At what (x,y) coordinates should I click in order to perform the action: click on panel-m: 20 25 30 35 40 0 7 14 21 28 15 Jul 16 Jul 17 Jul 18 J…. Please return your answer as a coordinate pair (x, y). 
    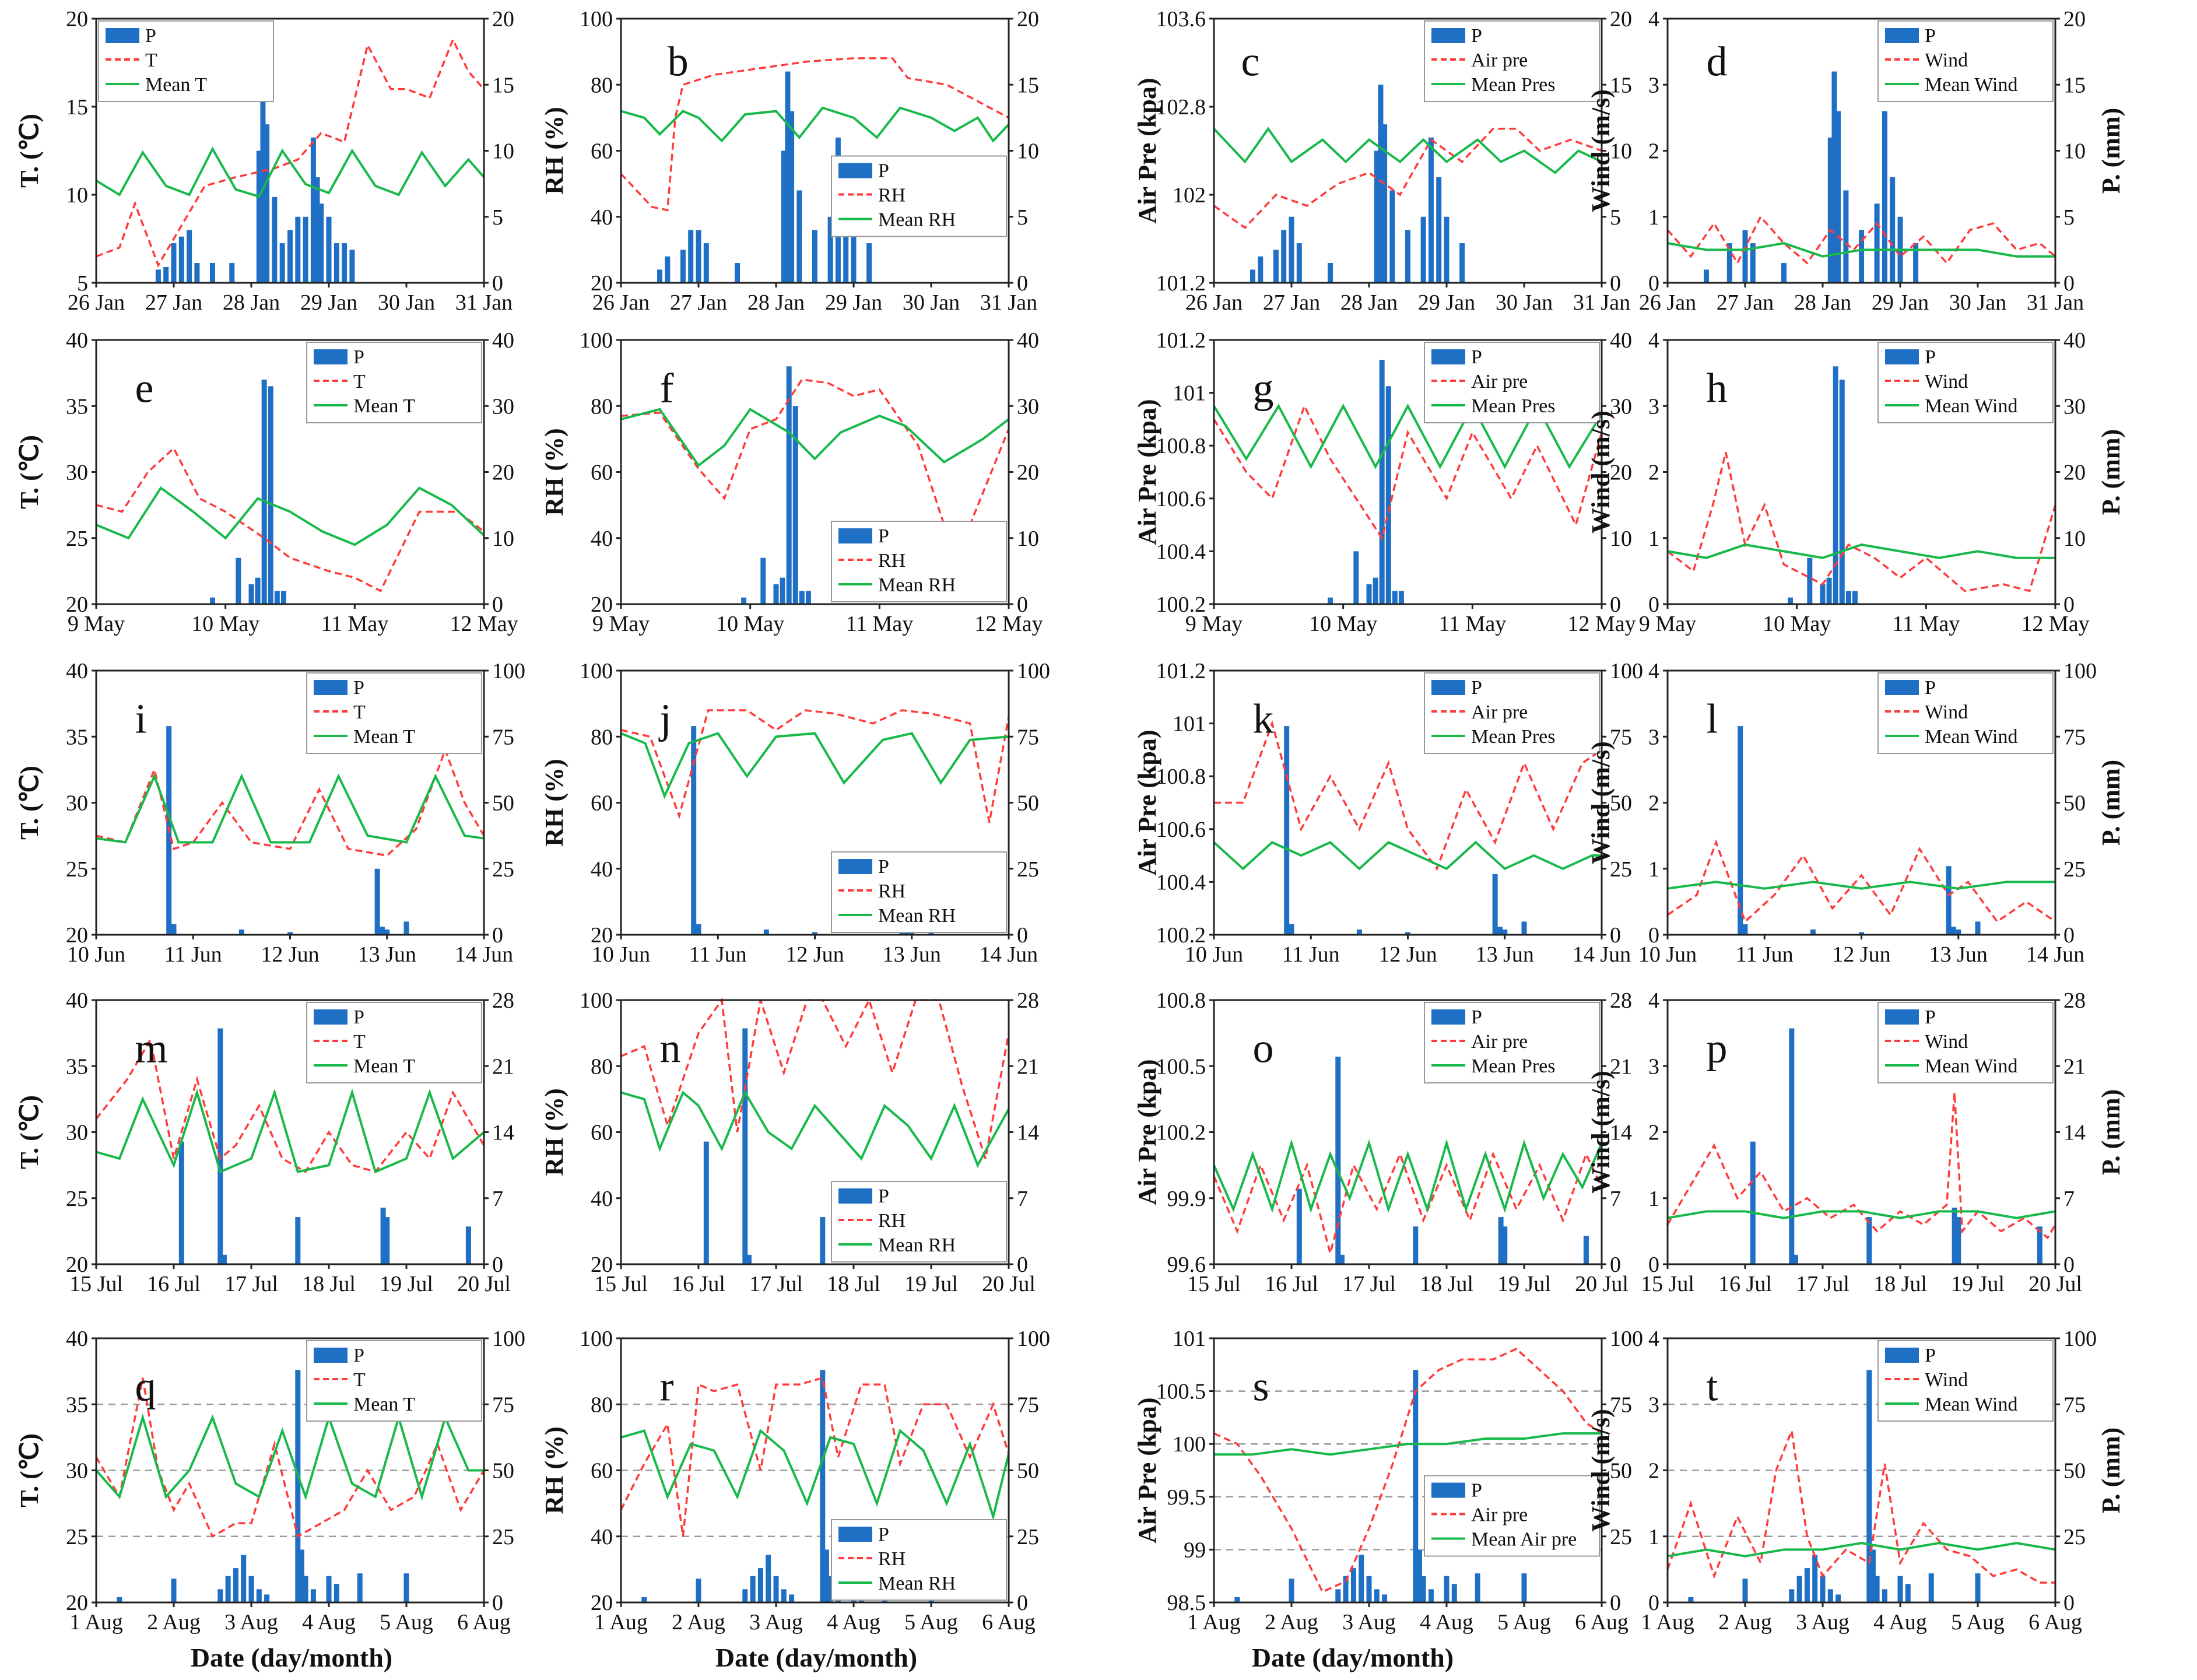
    Looking at the image, I should click on (264, 1142).